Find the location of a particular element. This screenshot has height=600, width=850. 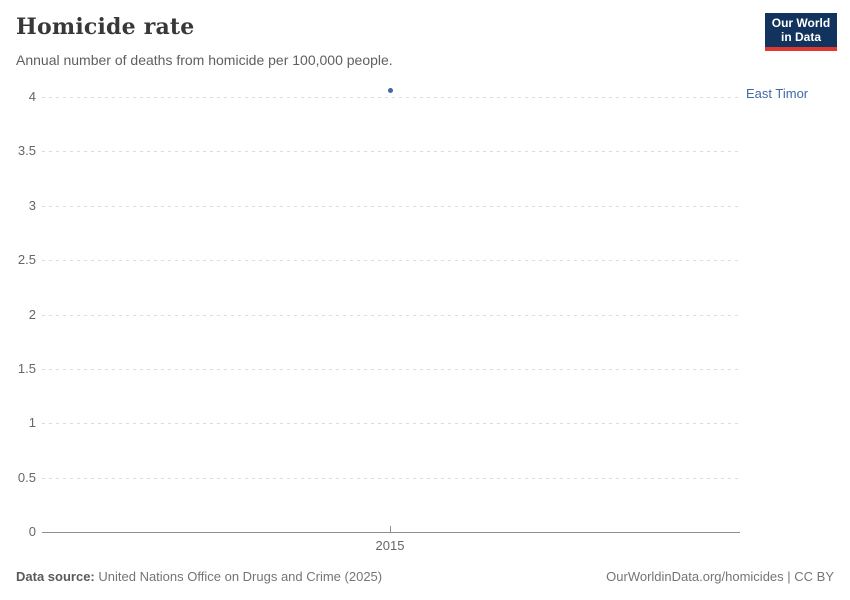

owid-logo-text-line1: Our World is located at coordinates (801, 23).